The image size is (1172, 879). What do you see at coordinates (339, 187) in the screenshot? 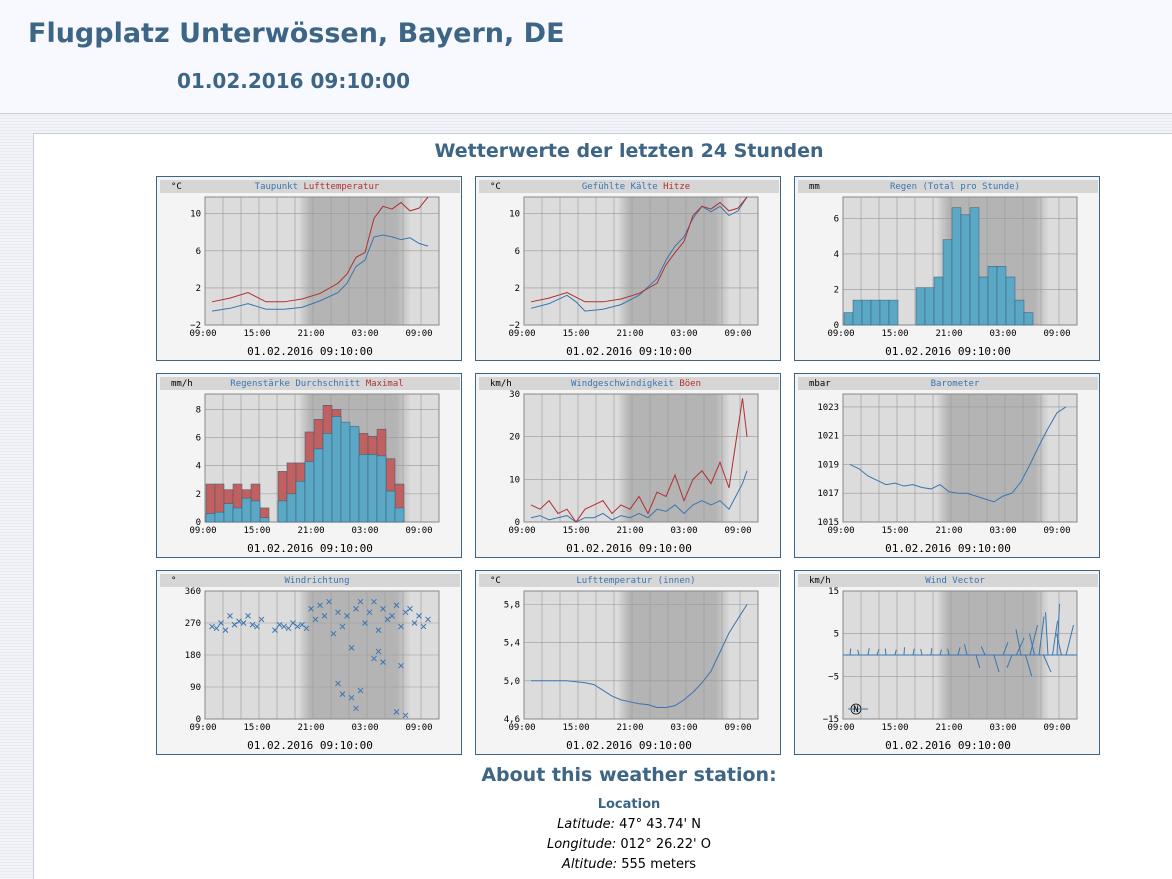
I see `chart-title-part: Lufttemperatur` at bounding box center [339, 187].